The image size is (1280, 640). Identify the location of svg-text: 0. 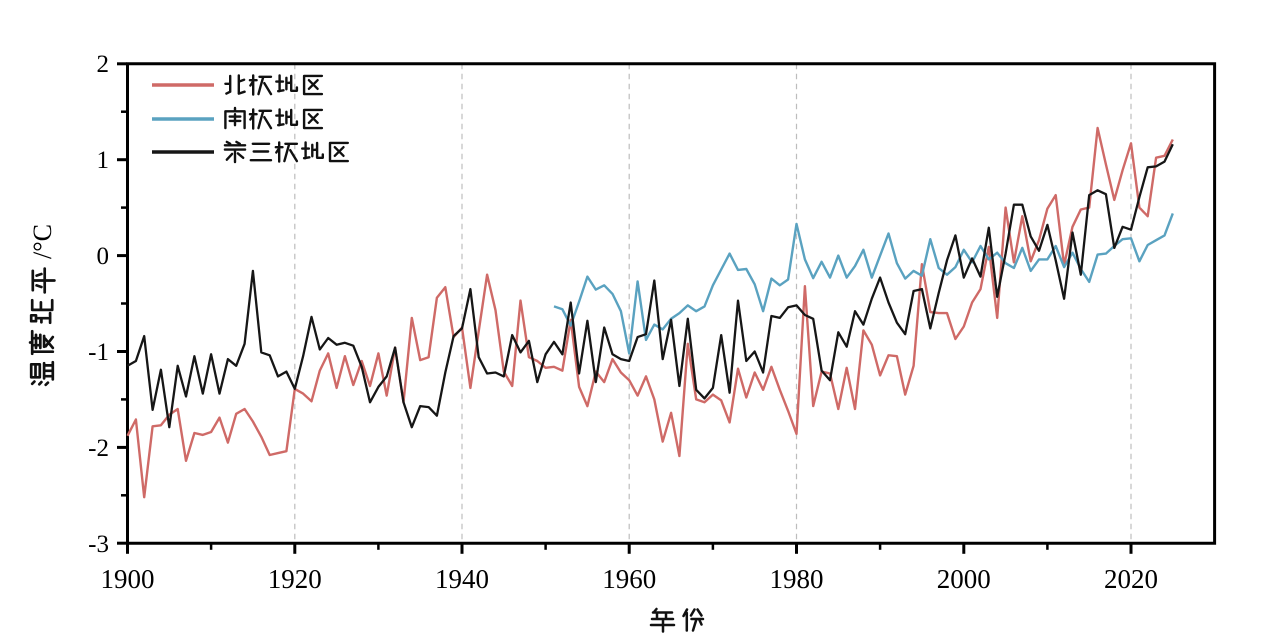
(103, 256).